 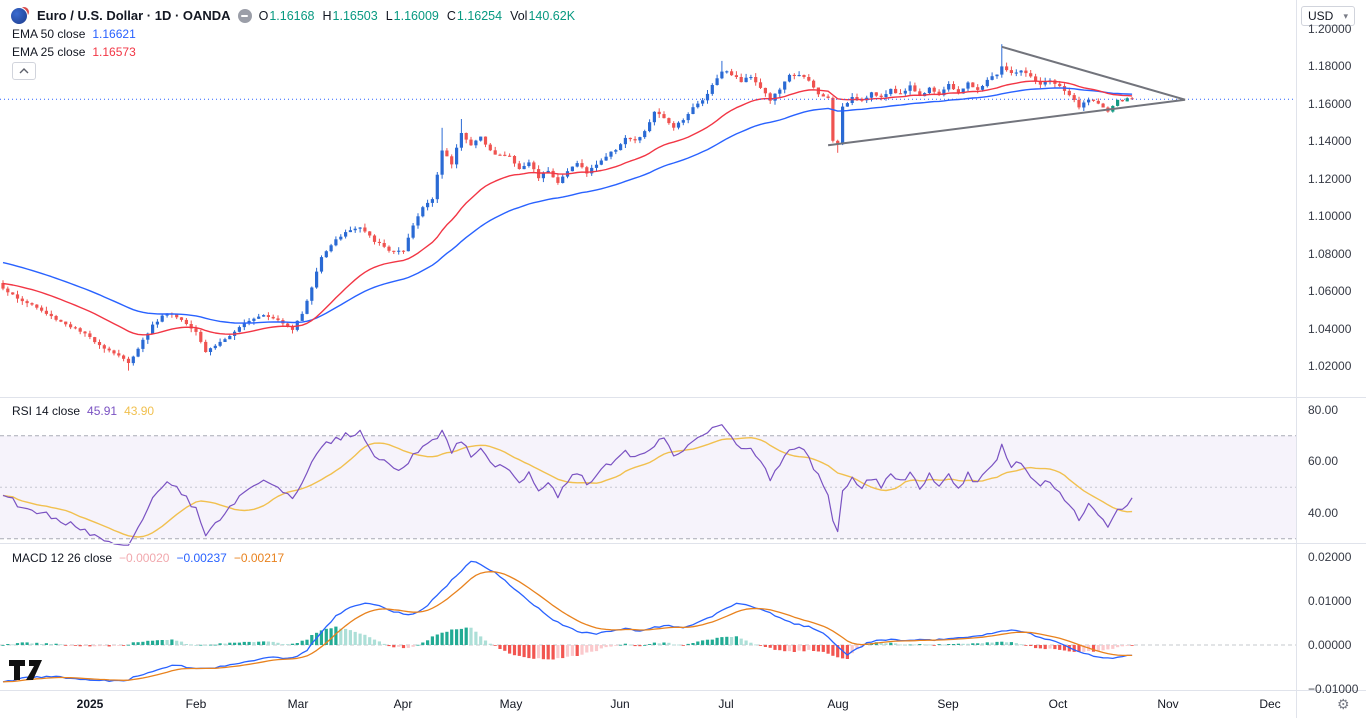 I want to click on macd-axis-label: 0.01000, so click(x=1330, y=601).